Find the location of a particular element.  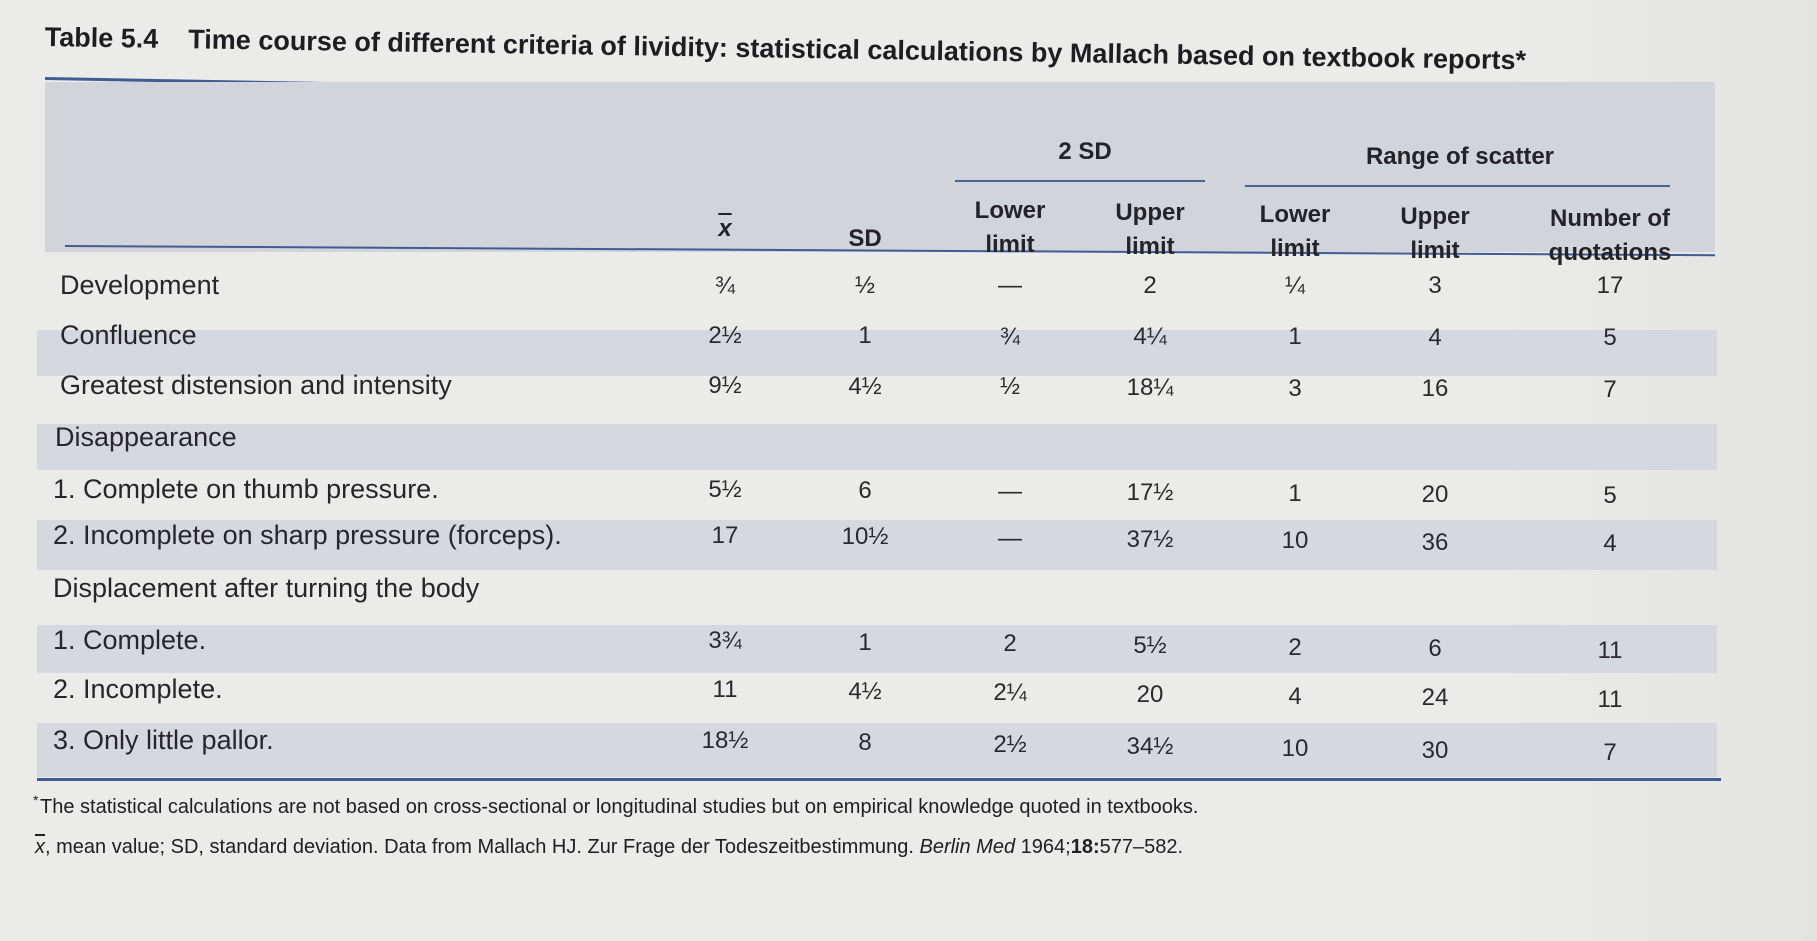

rule-2sd is located at coordinates (1080, 181).